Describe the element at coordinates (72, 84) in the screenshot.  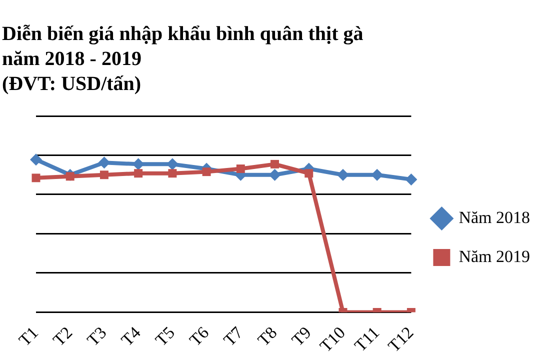
I see `chart-subtitle: (ĐVT: USD/tấn)` at that location.